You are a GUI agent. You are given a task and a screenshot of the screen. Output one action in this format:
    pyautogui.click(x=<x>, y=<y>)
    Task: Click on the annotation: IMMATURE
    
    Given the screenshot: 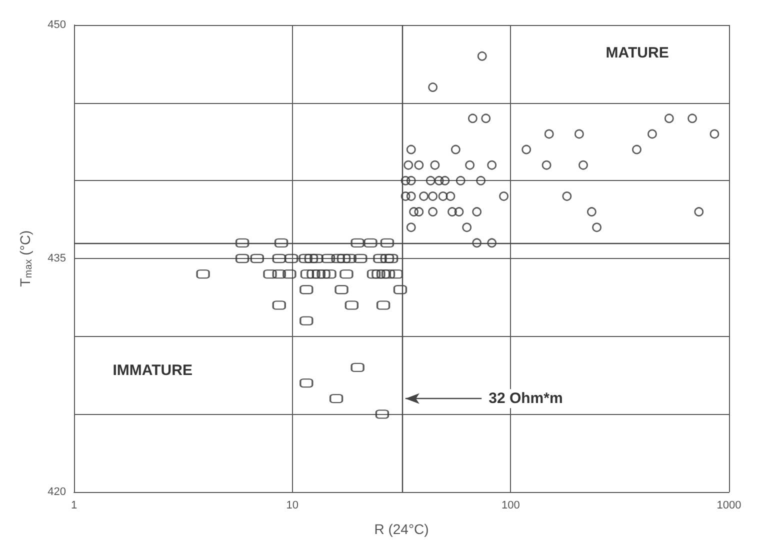 What is the action you would take?
    pyautogui.click(x=152, y=371)
    